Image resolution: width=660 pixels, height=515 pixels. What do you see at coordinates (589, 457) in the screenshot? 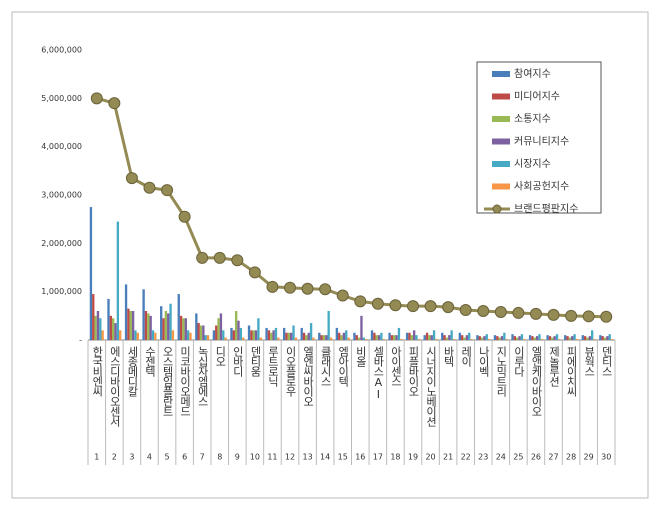
I see `rank-label: 29` at bounding box center [589, 457].